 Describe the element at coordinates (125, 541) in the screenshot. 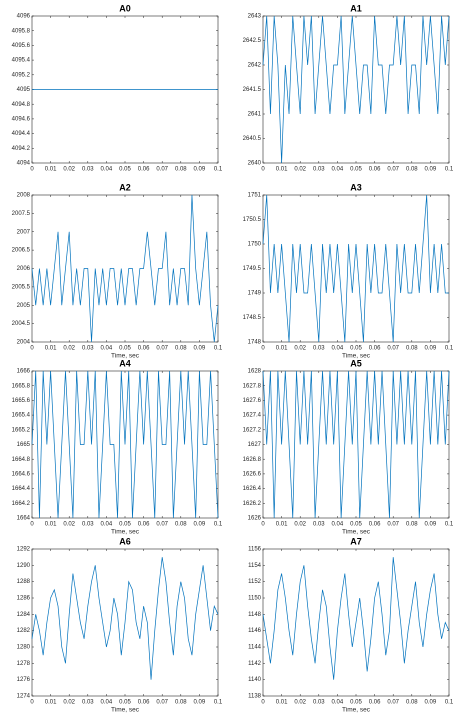

I see `chart-title: A6` at that location.